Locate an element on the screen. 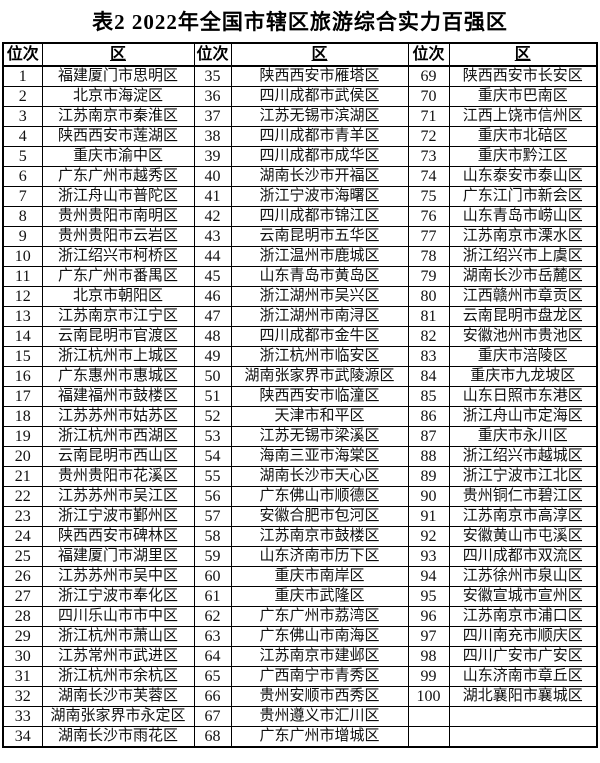 This screenshot has height=763, width=600. district-cell: 贵州遵义市汇川区 is located at coordinates (319, 716).